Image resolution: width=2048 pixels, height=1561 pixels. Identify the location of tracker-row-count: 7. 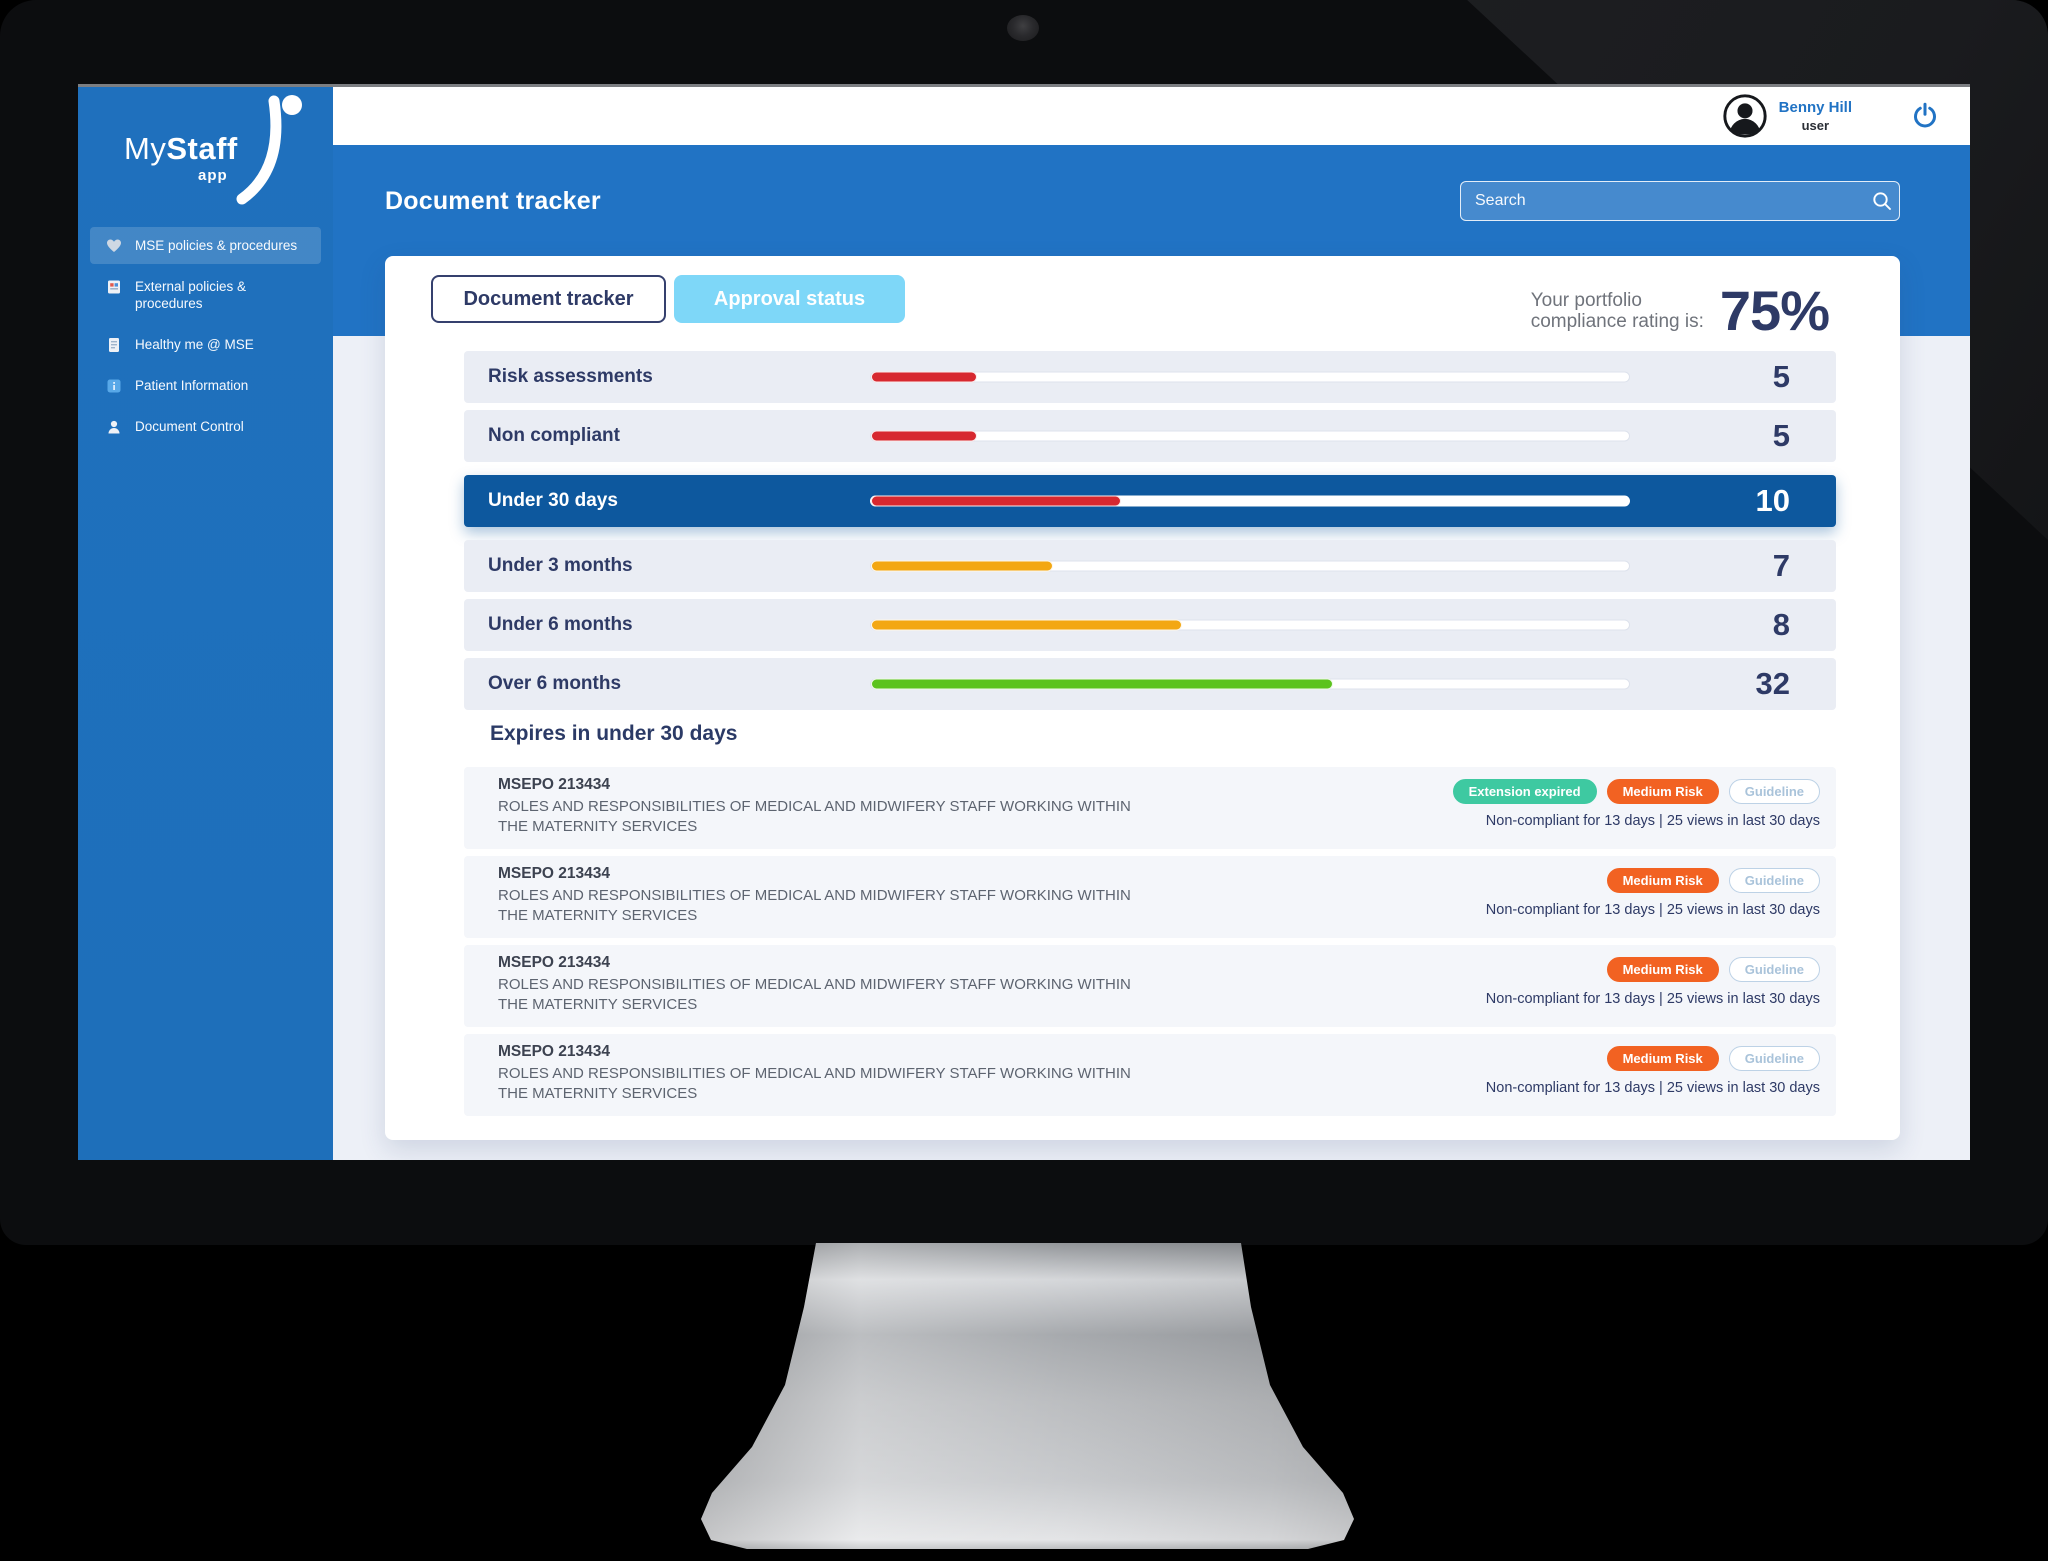
(1781, 565).